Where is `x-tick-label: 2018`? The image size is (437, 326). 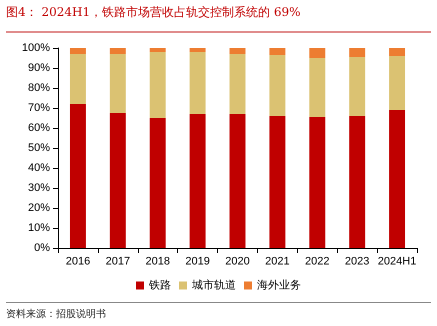
x-tick-label: 2018 is located at coordinates (157, 262).